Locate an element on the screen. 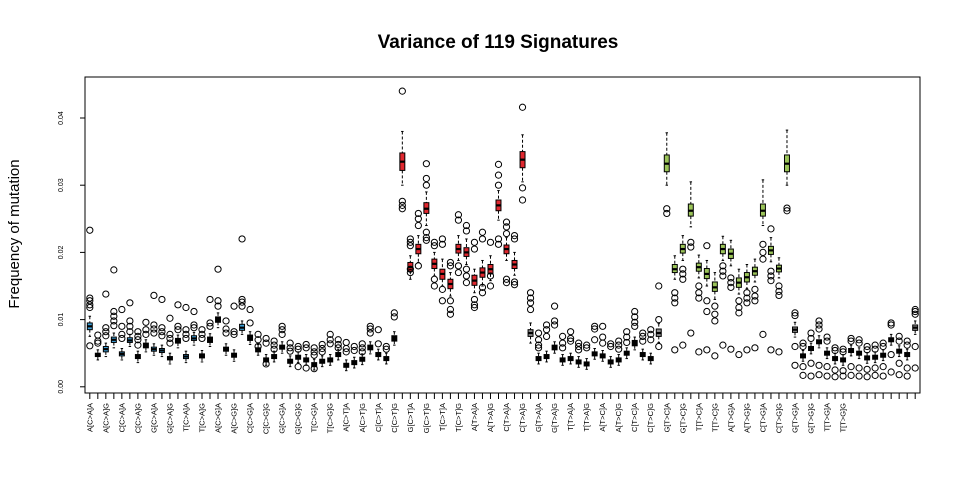 The image size is (960, 487). y-tick-label: 0.02 is located at coordinates (61, 252).